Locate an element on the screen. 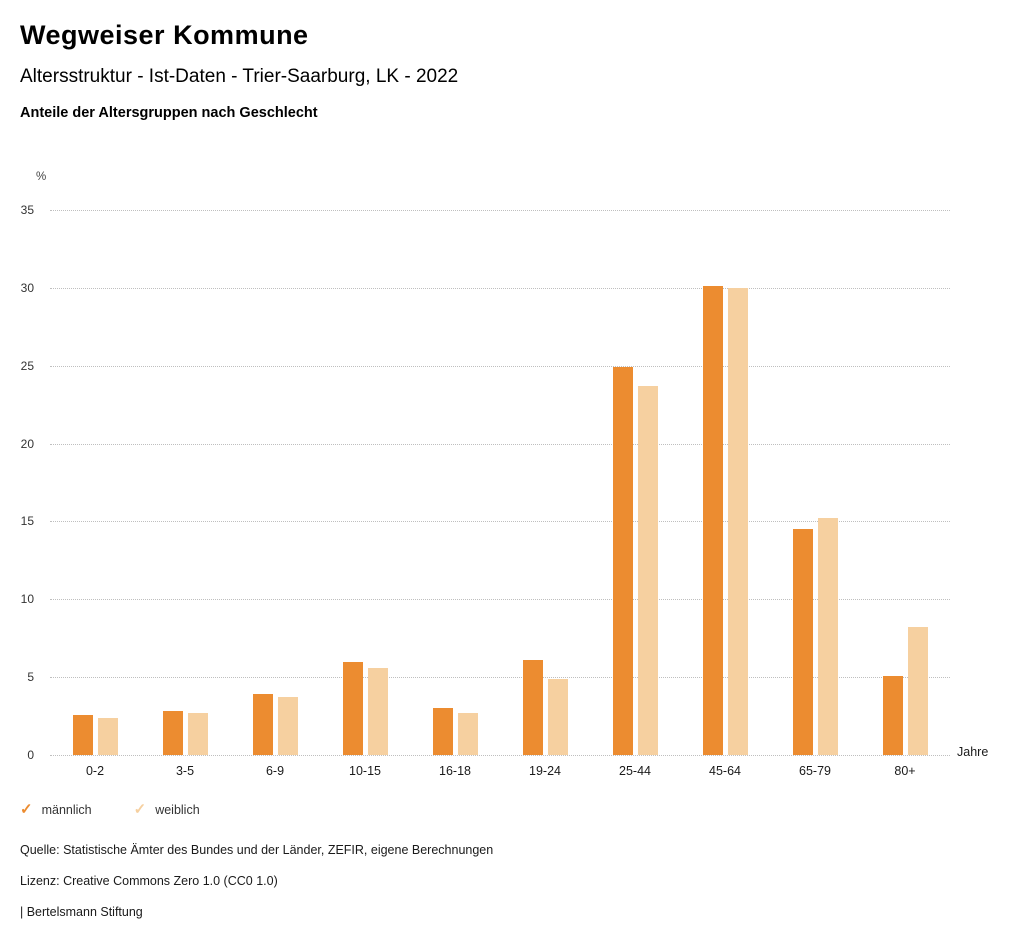 Image resolution: width=1024 pixels, height=946 pixels. y-axis-unit-label: % is located at coordinates (41, 177).